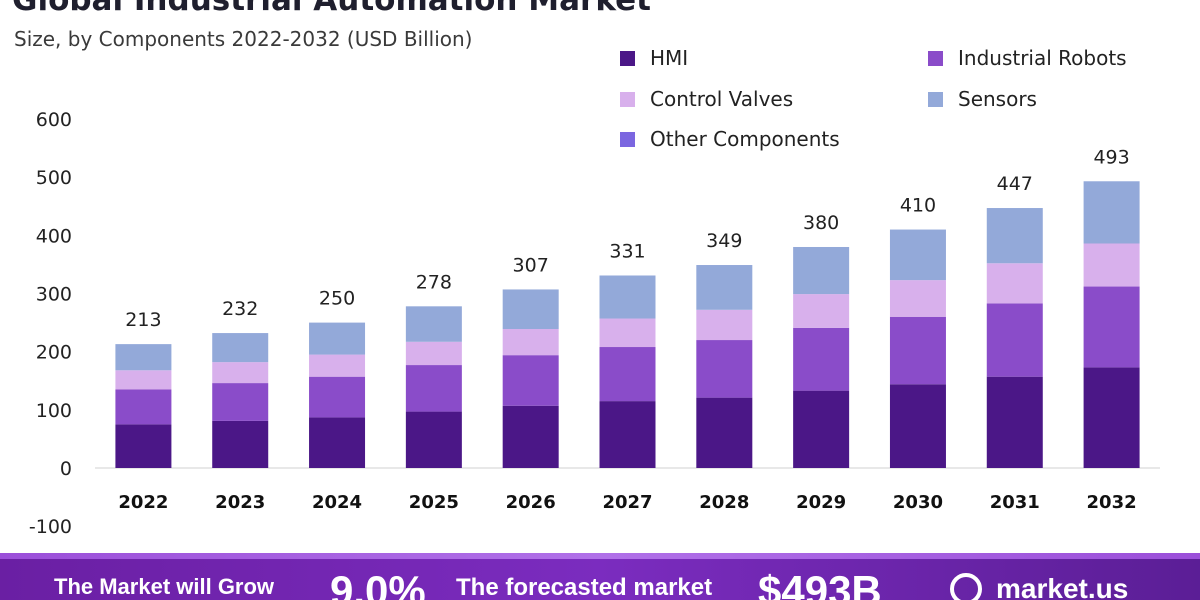 This screenshot has width=1200, height=600. What do you see at coordinates (337, 502) in the screenshot?
I see `x-tick-label: 2024` at bounding box center [337, 502].